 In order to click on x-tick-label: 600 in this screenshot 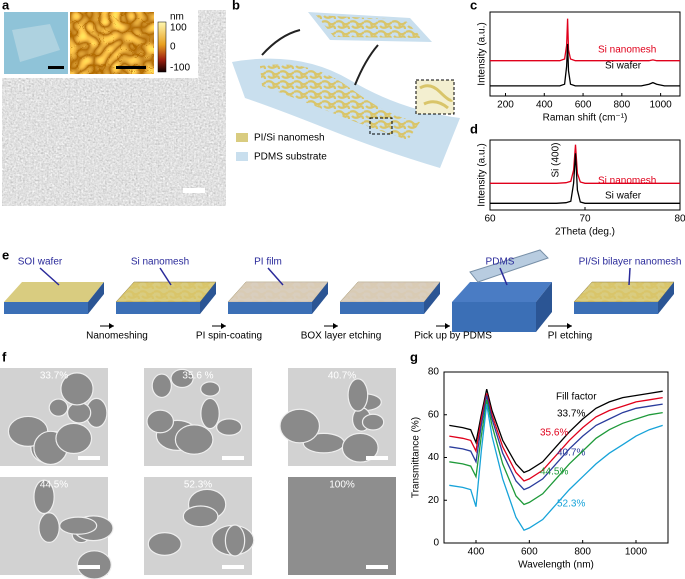, I will do `click(529, 552)`.